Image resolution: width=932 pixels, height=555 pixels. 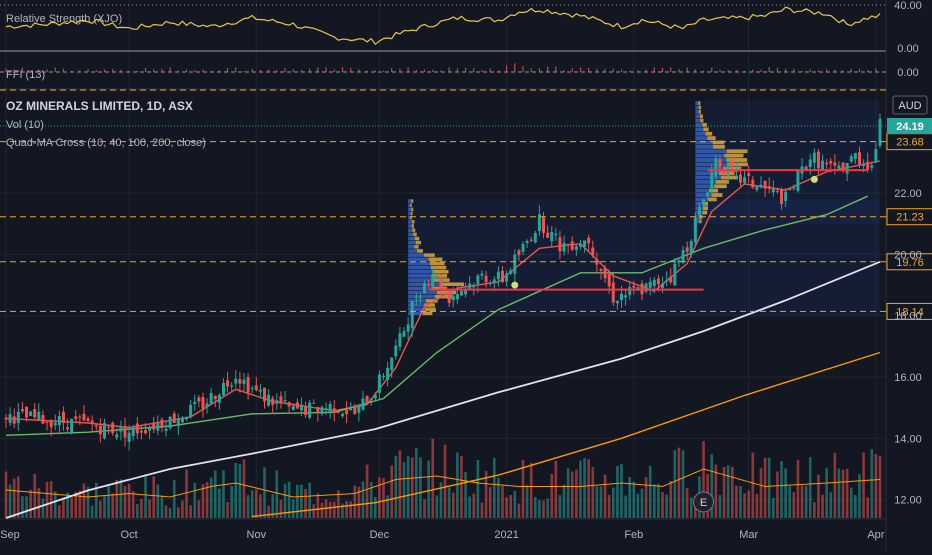 What do you see at coordinates (25, 125) in the screenshot?
I see `legend-volume: Vol (10)` at bounding box center [25, 125].